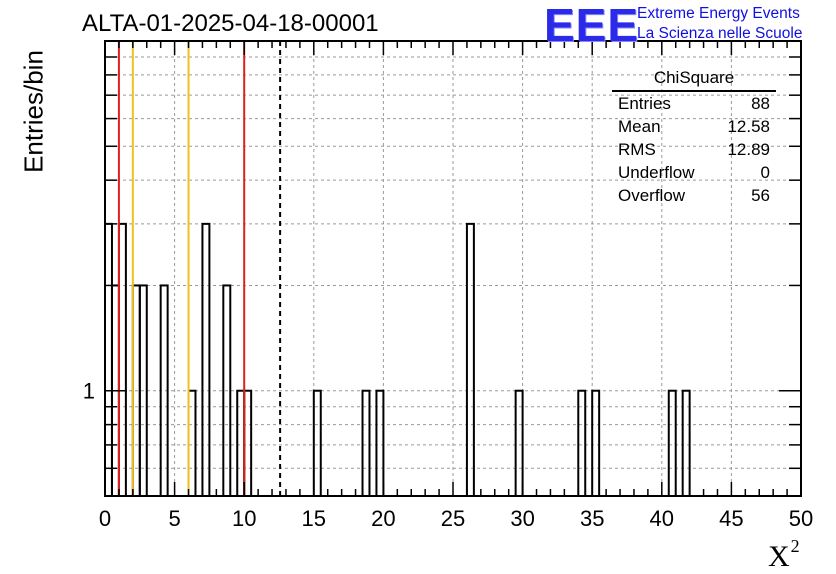 The width and height of the screenshot is (836, 574). What do you see at coordinates (662, 518) in the screenshot?
I see `x-tick-label: 40` at bounding box center [662, 518].